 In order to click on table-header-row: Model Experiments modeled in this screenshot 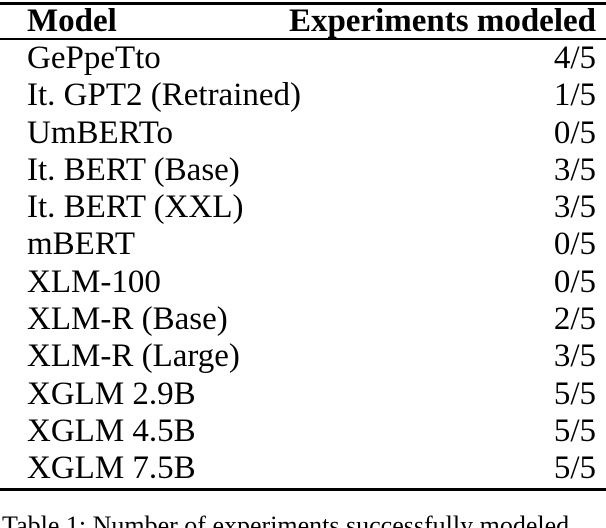, I will do `click(303, 21)`.